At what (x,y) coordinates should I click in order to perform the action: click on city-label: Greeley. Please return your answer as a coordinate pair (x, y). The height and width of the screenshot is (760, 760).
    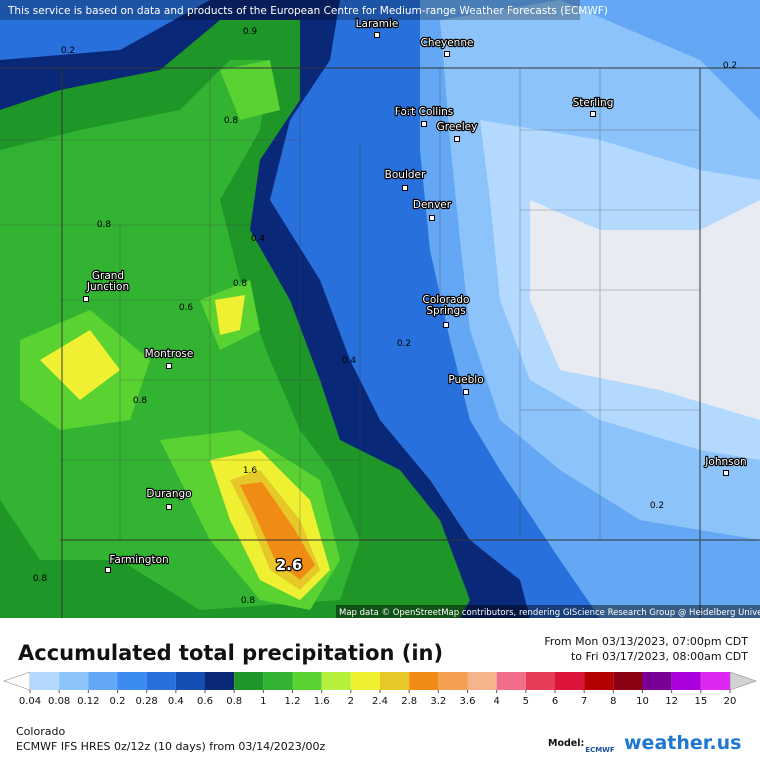
    Looking at the image, I should click on (457, 127).